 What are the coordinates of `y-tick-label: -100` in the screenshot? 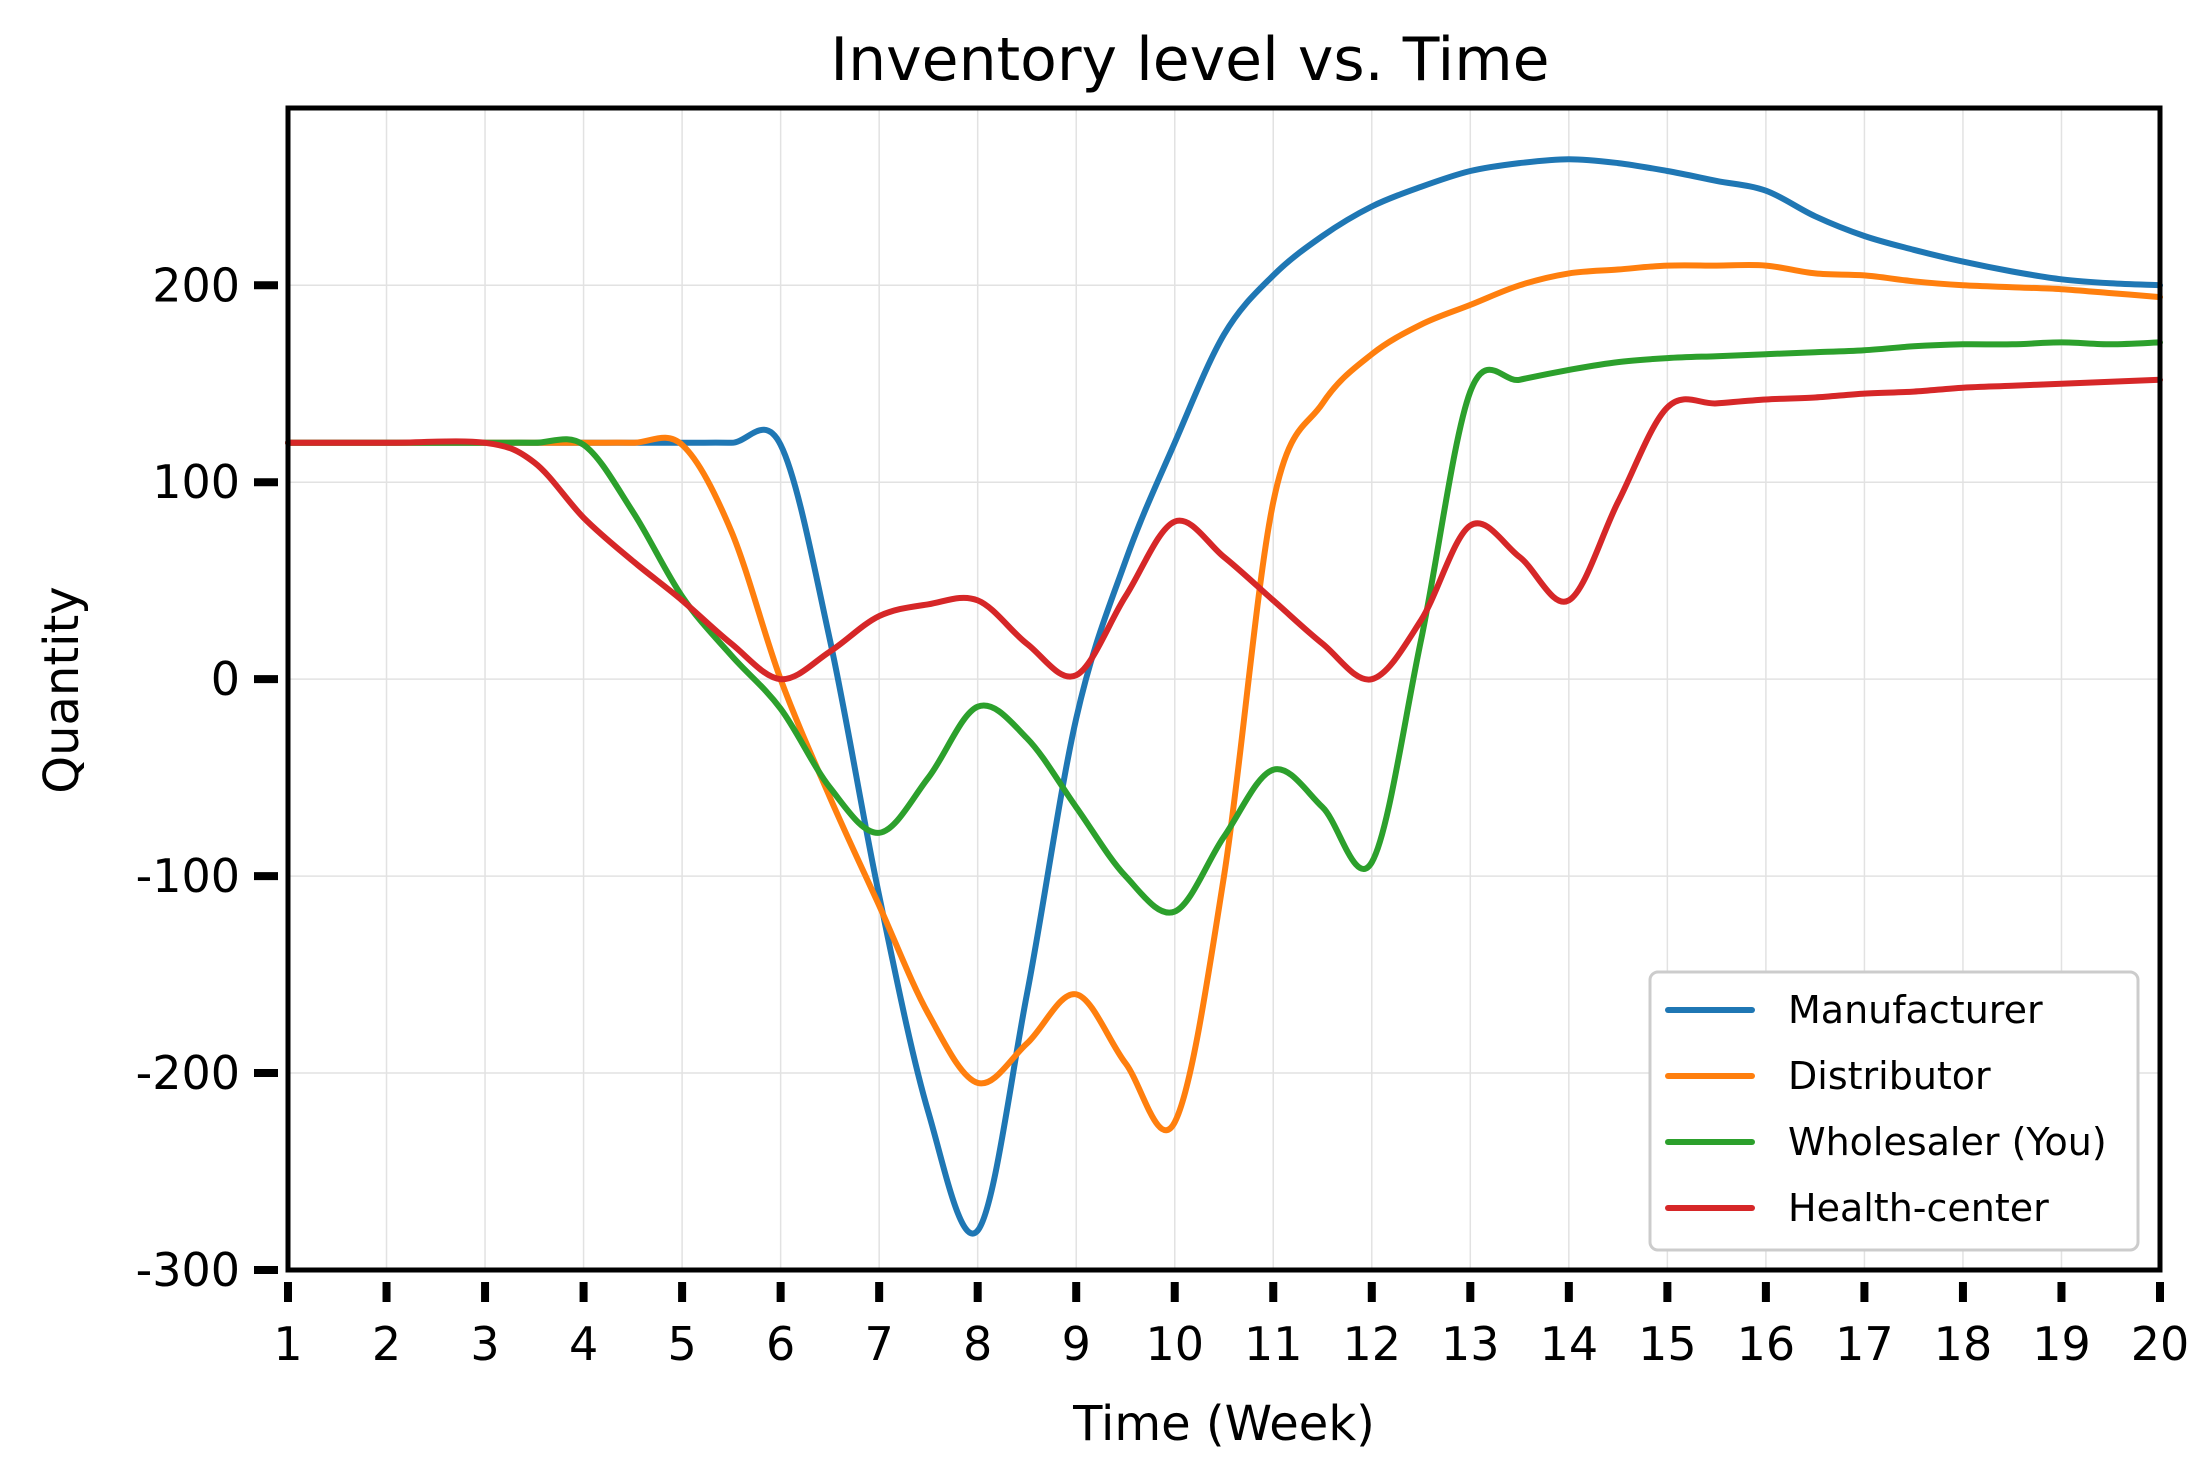 It's located at (188, 876).